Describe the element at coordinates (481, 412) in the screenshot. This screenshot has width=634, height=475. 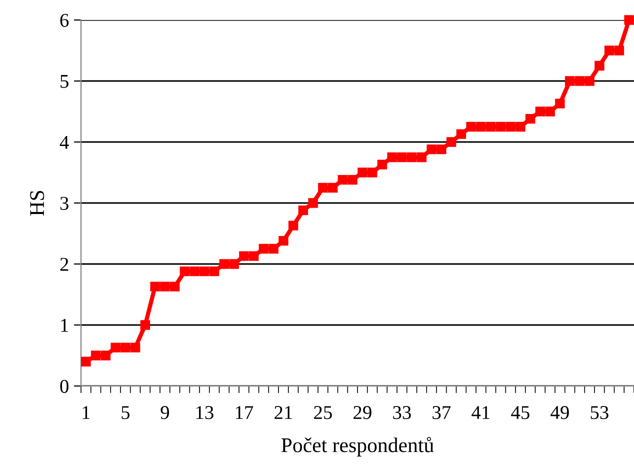
I see `x-tick-label: 41` at that location.